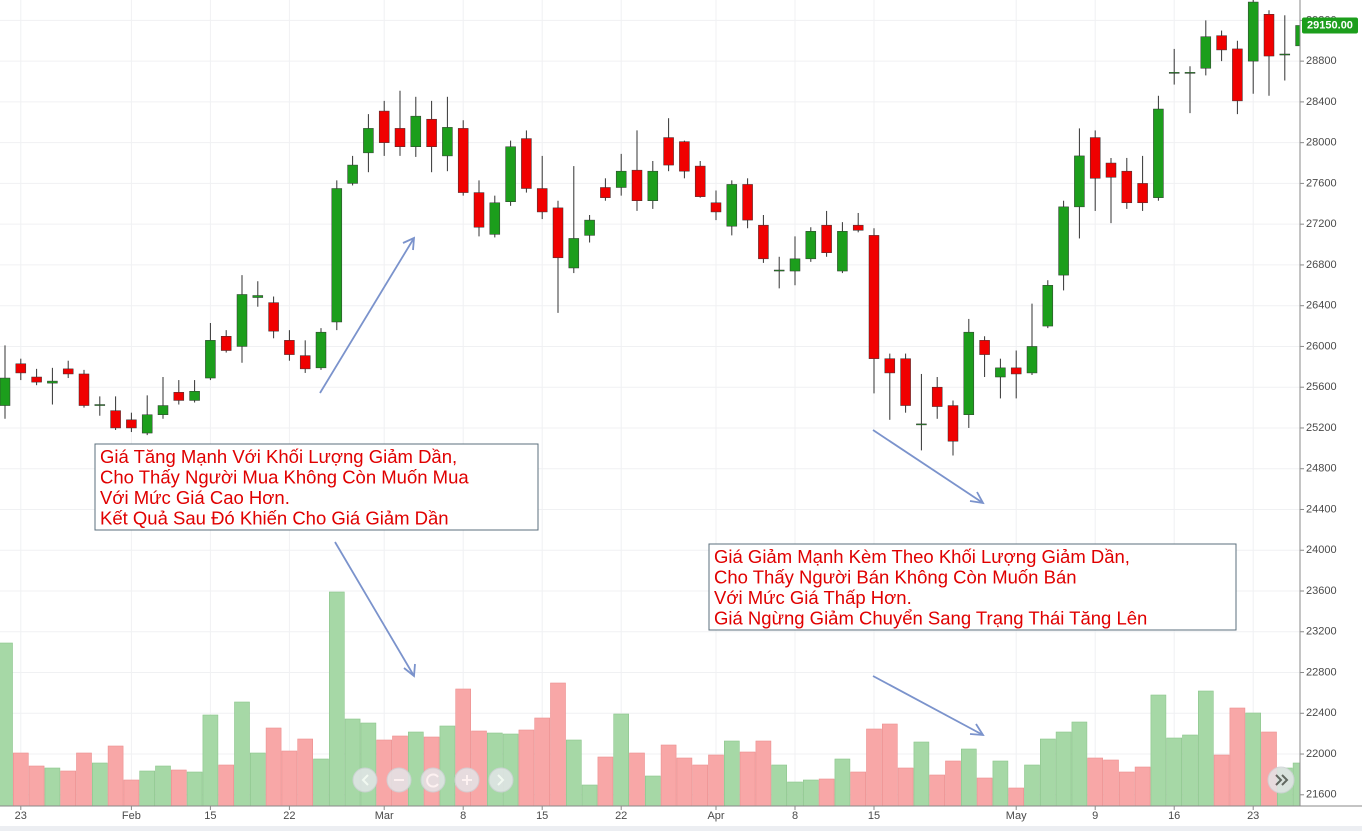 The width and height of the screenshot is (1362, 831). Describe the element at coordinates (433, 780) in the screenshot. I see `reset-button` at that location.